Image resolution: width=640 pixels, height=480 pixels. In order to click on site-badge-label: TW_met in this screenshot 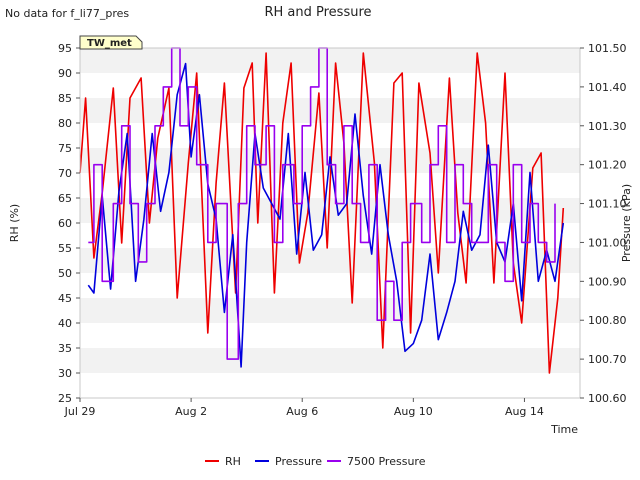, I will do `click(109, 43)`.